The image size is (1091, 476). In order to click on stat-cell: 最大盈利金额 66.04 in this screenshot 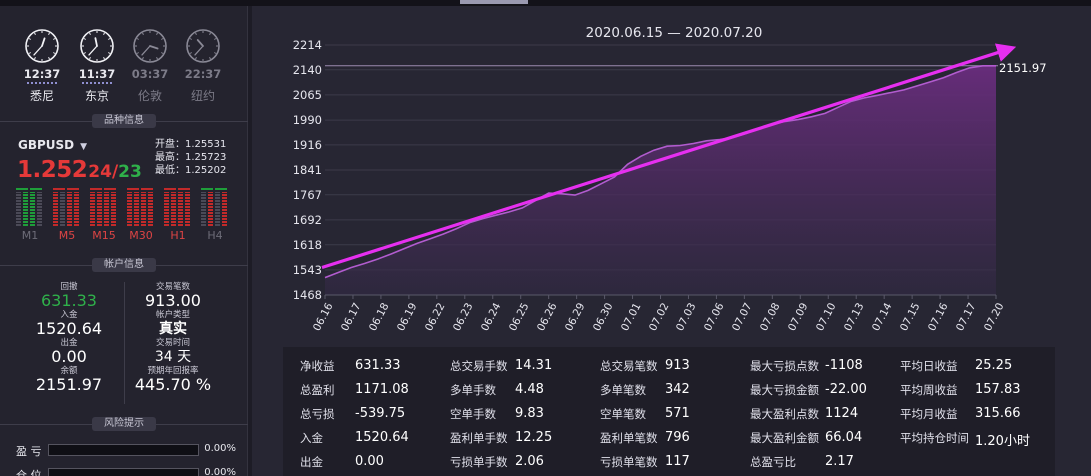, I will do `click(806, 438)`.